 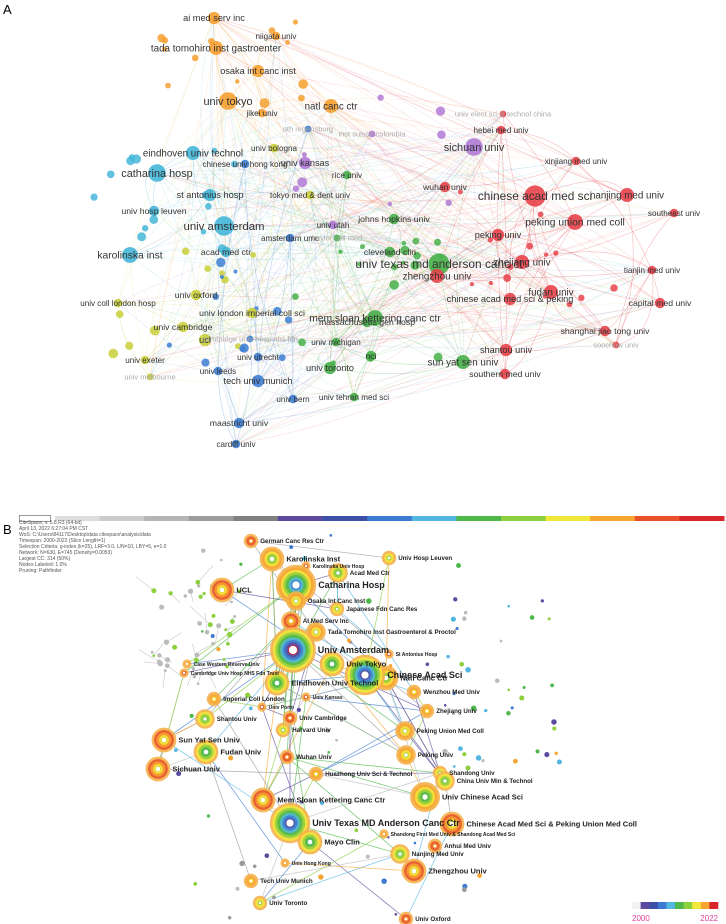 I want to click on node-univ-porto, so click(x=262, y=707).